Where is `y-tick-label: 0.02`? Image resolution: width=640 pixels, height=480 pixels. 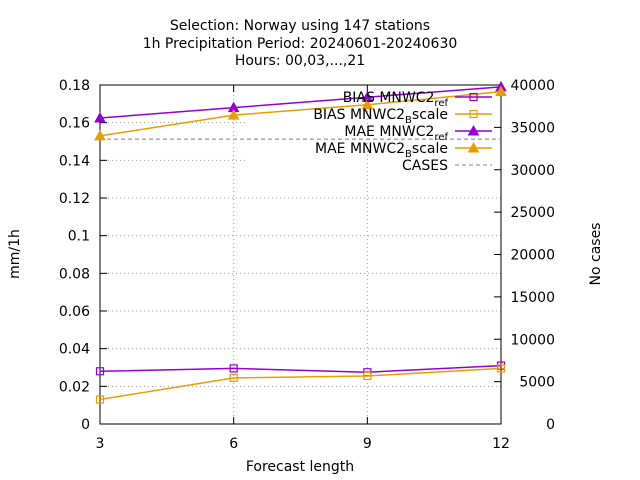
y-tick-label: 0.02 is located at coordinates (74, 387).